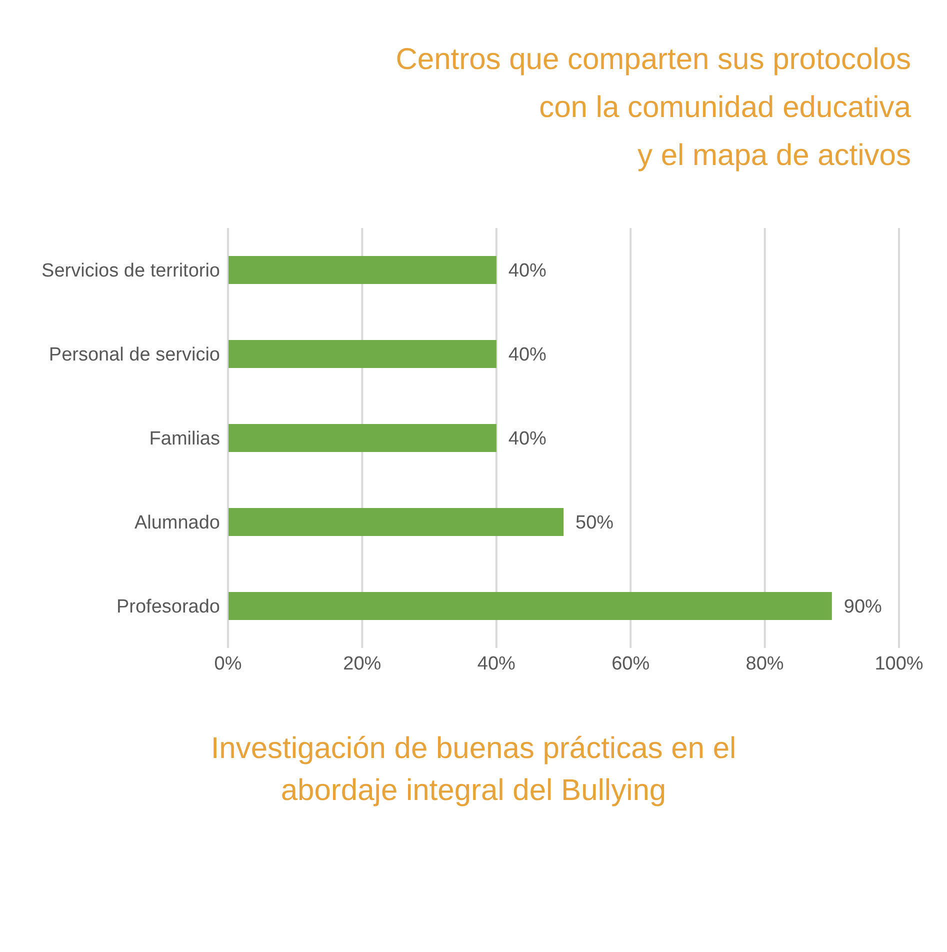 The height and width of the screenshot is (952, 947). What do you see at coordinates (863, 607) in the screenshot?
I see `data-label: 90%` at bounding box center [863, 607].